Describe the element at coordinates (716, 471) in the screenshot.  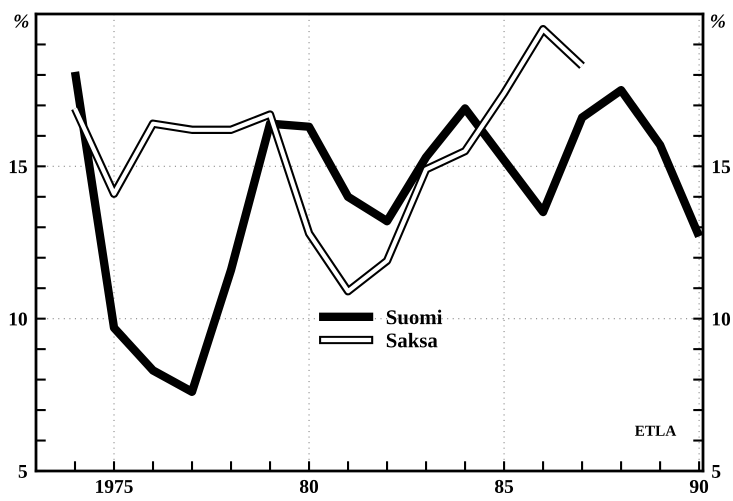
I see `y2-tick-label: 5` at that location.